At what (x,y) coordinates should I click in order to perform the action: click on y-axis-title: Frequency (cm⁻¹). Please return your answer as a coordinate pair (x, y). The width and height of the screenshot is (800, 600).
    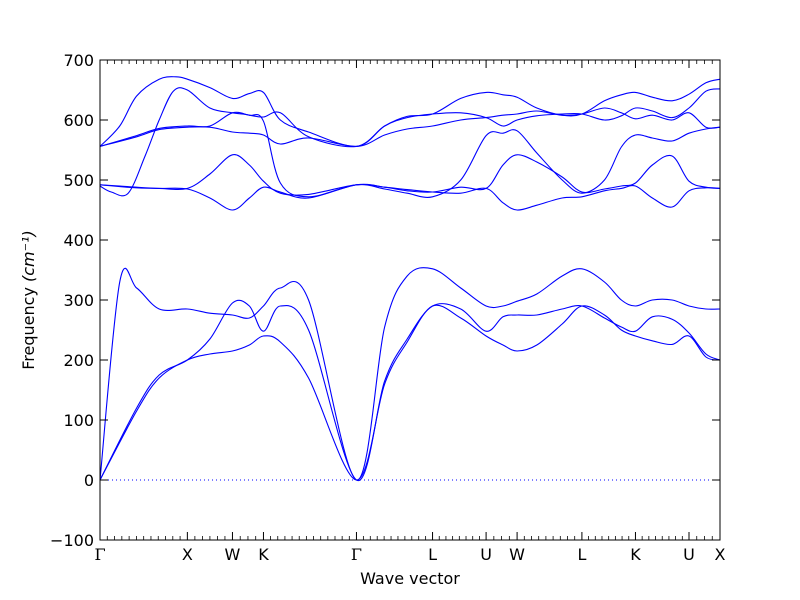
    Looking at the image, I should click on (28, 299).